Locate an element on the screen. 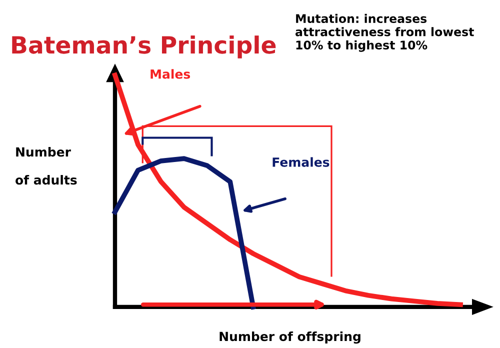  x-axis-title: Number of offspring is located at coordinates (290, 337).